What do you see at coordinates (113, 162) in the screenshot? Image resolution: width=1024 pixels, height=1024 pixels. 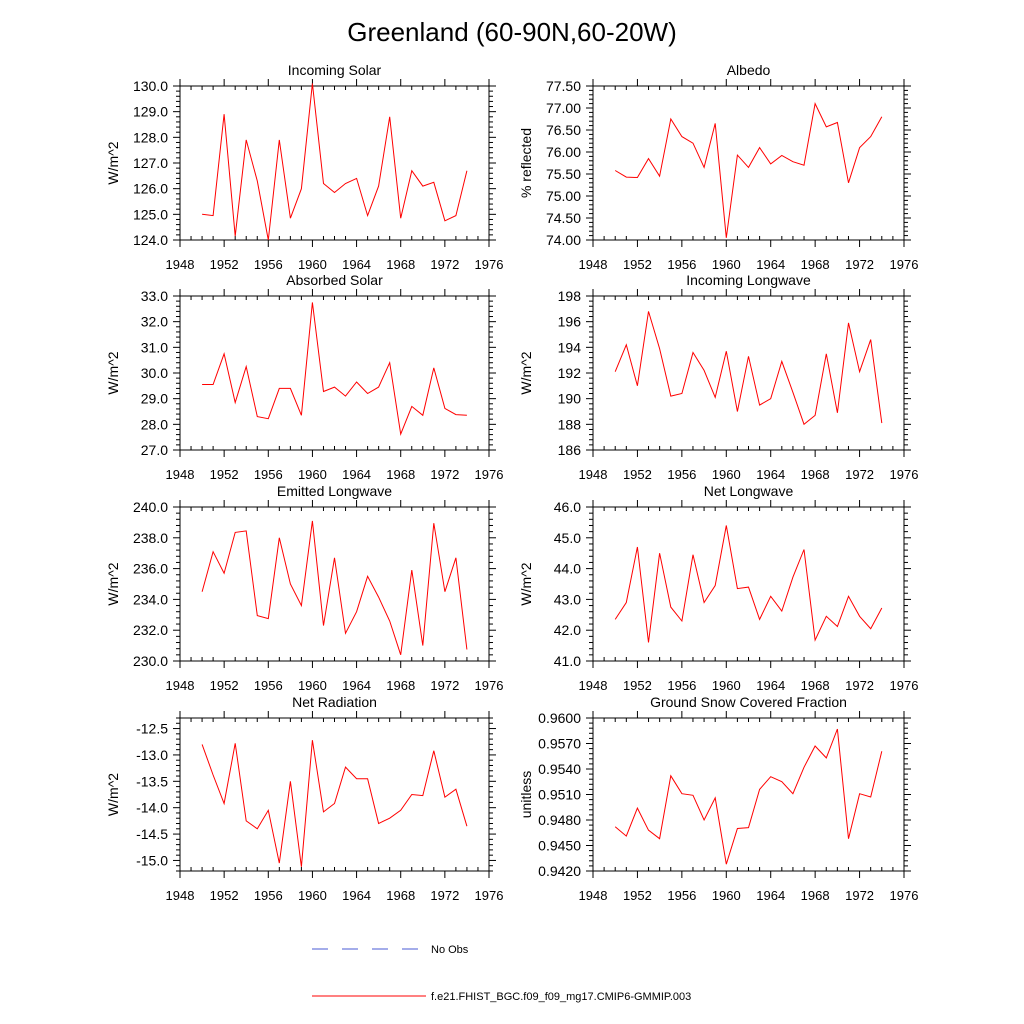 I see `y-axis-label-incoming-solar: W/m^2` at bounding box center [113, 162].